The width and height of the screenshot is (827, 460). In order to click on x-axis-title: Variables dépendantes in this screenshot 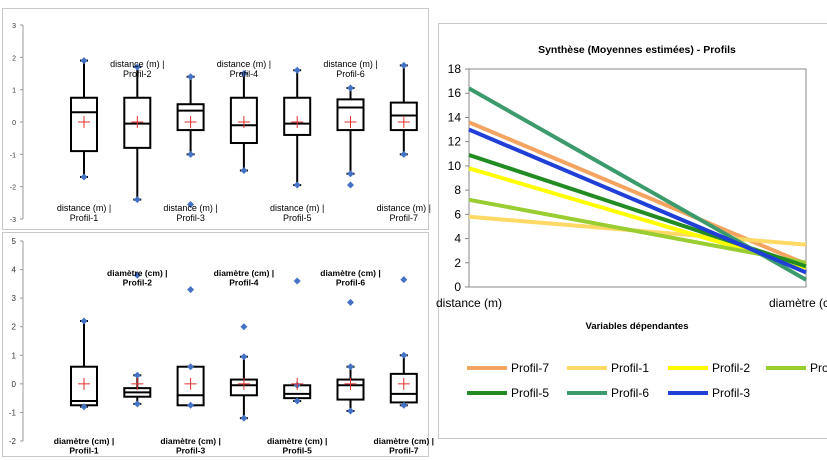, I will do `click(637, 326)`.